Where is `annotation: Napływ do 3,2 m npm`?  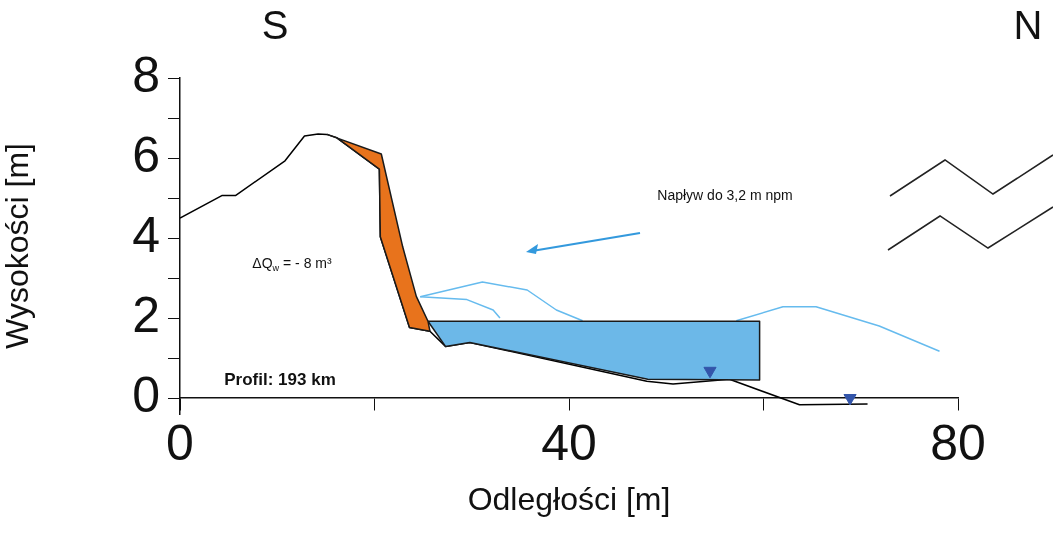
annotation: Napływ do 3,2 m npm is located at coordinates (725, 194).